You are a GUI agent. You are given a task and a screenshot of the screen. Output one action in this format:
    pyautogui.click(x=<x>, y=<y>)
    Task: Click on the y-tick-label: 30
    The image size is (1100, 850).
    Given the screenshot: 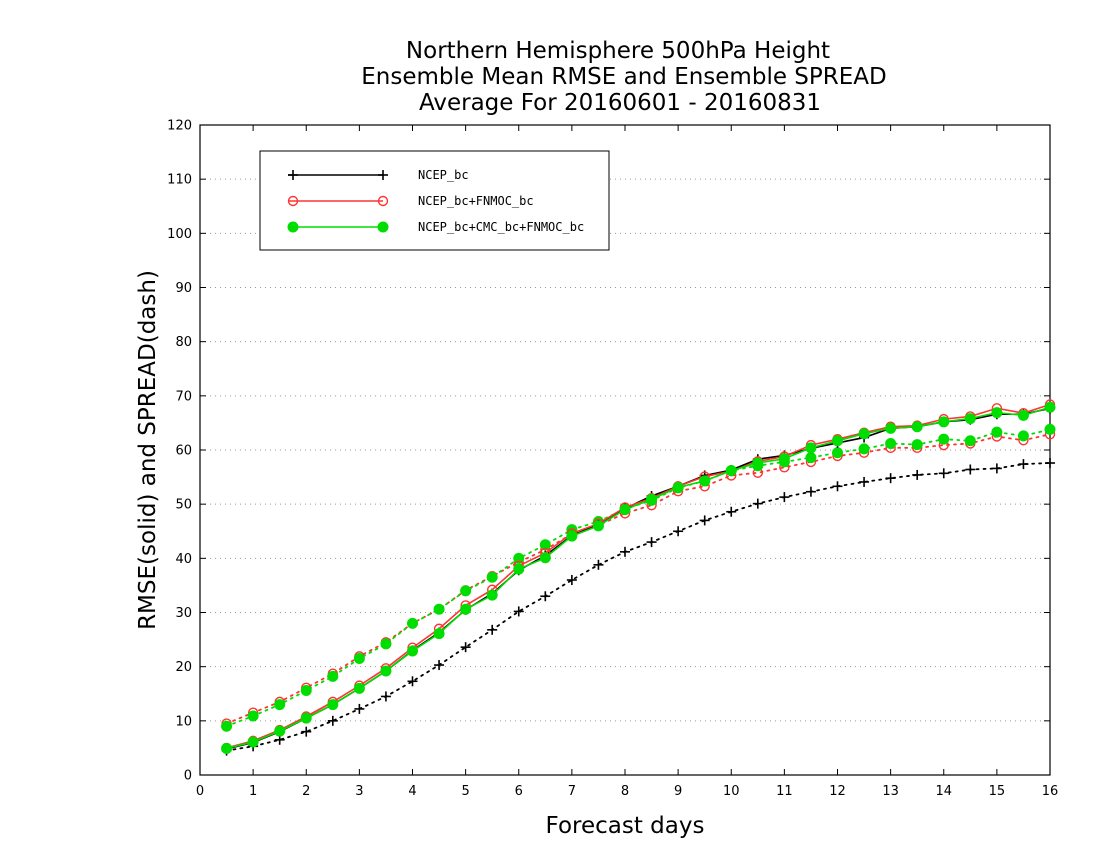 What is the action you would take?
    pyautogui.click(x=183, y=613)
    